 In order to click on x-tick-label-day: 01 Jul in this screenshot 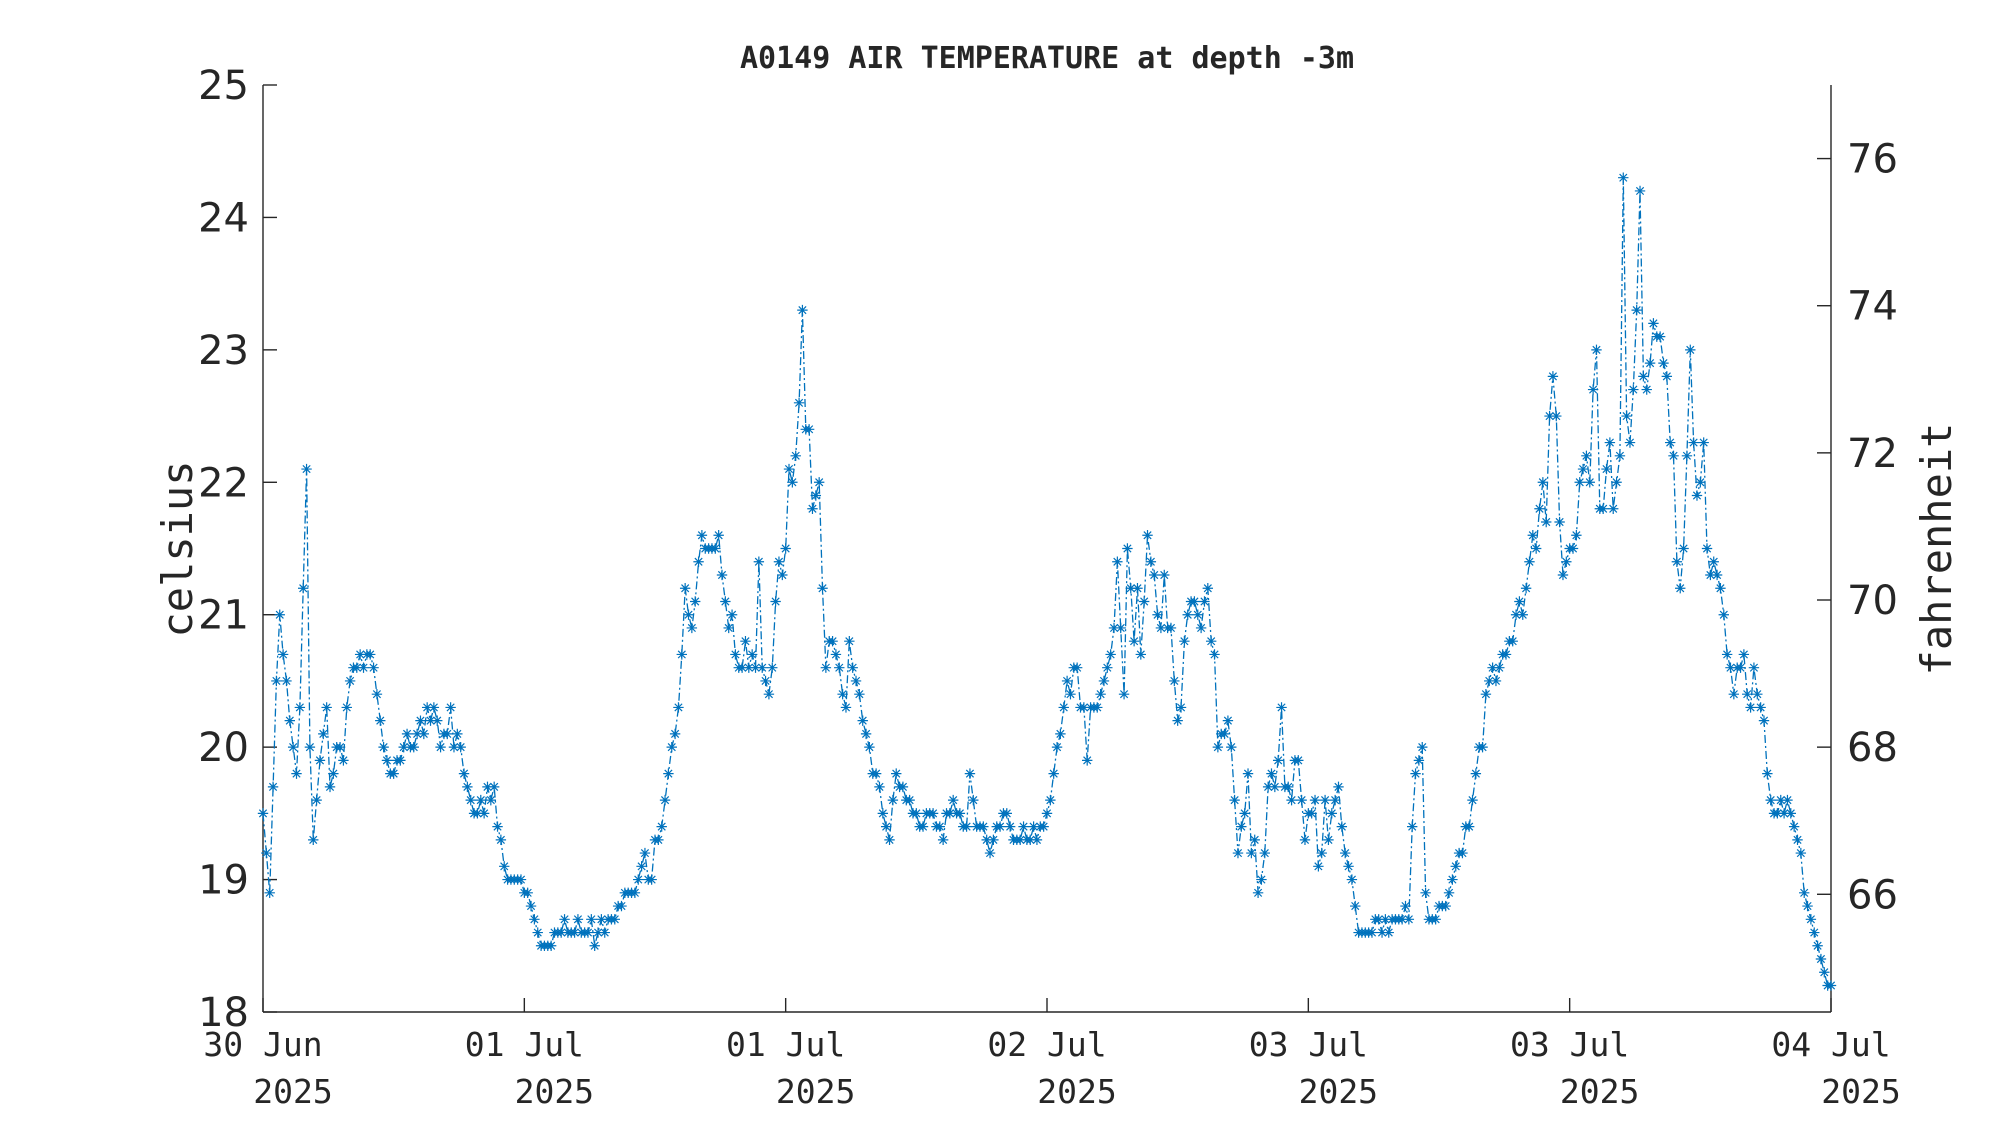, I will do `click(785, 1044)`.